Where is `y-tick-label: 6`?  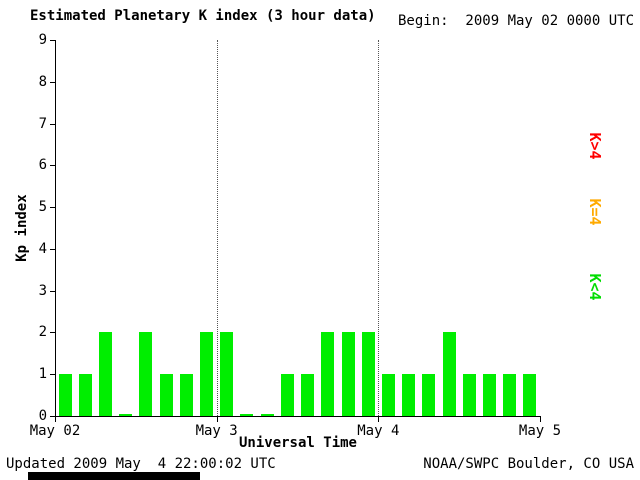 y-tick-label: 6 is located at coordinates (42, 165).